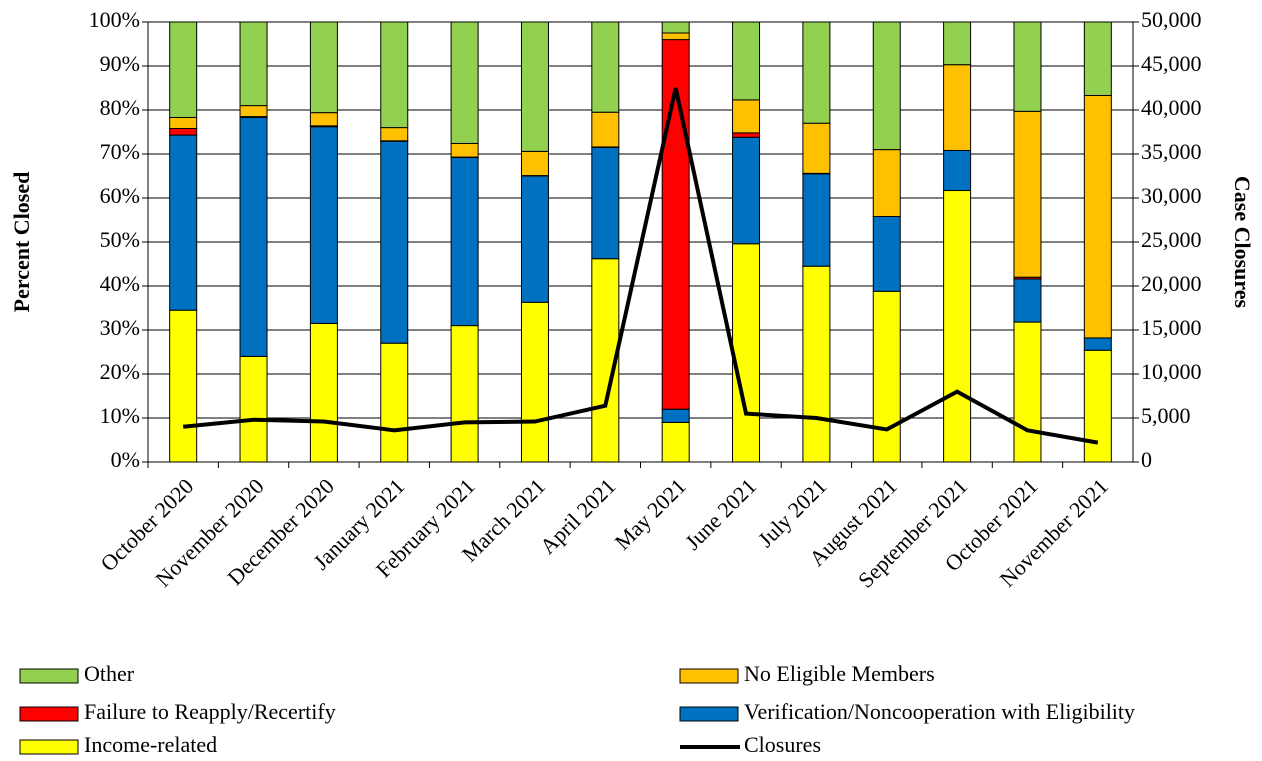 The width and height of the screenshot is (1262, 761). Describe the element at coordinates (120, 239) in the screenshot. I see `y-tick-label: 50%` at that location.